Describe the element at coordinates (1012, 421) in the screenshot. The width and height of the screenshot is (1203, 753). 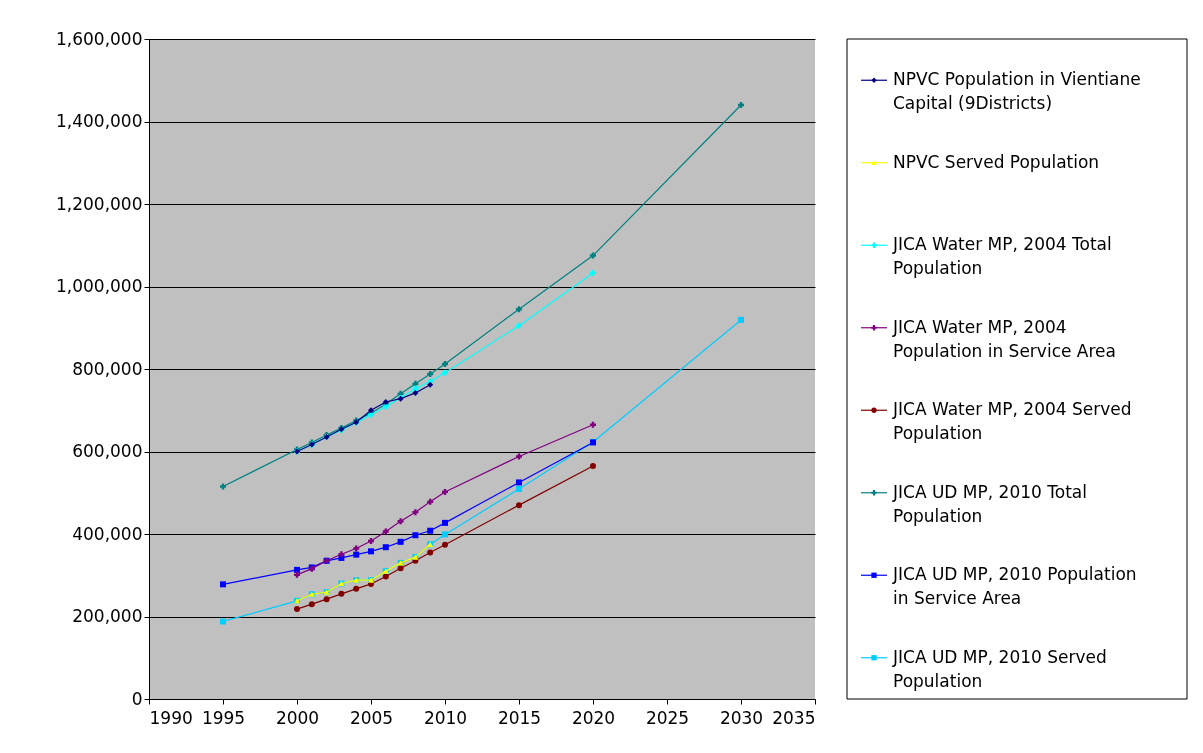
I see `legend-label: JICA Water MP, 2004 Served Population` at that location.